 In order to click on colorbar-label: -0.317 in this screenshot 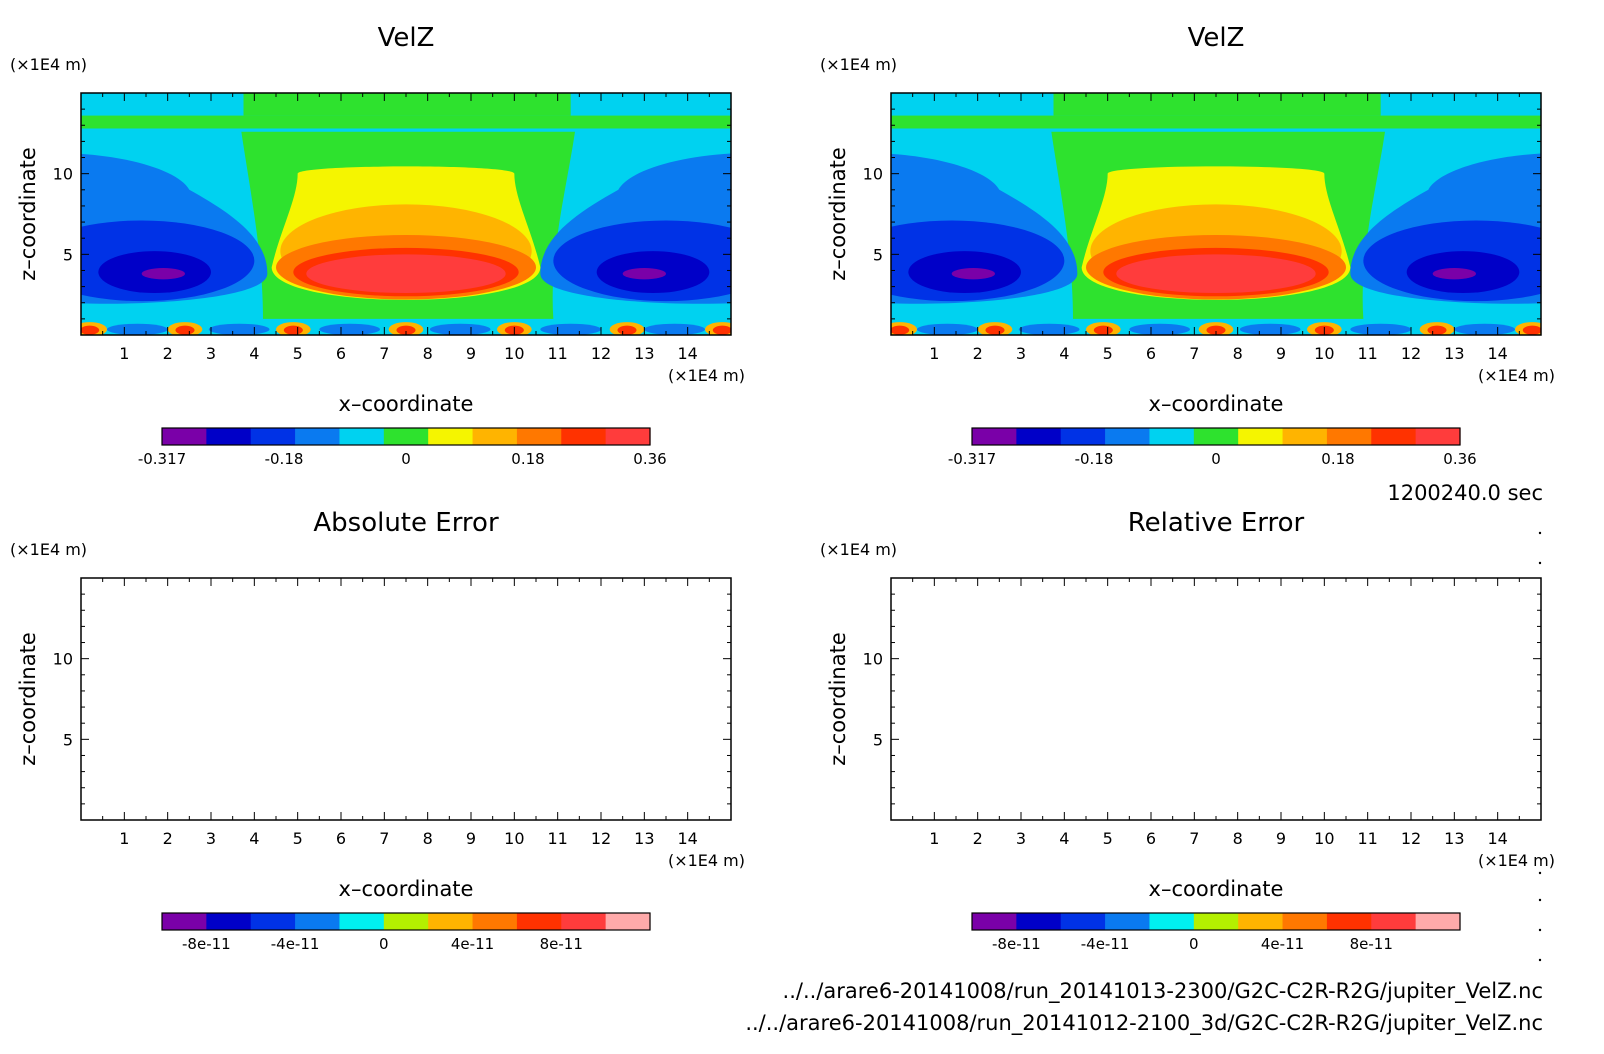, I will do `click(972, 459)`.